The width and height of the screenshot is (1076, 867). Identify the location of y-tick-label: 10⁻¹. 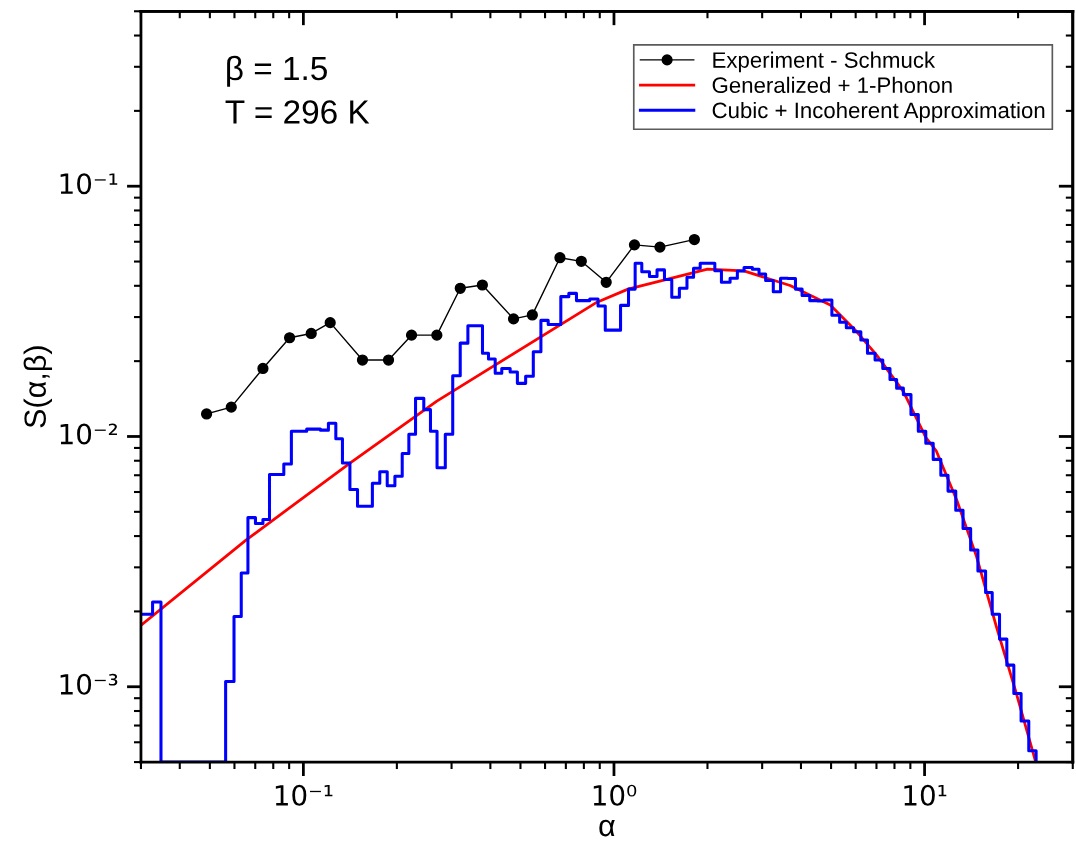
(89, 184).